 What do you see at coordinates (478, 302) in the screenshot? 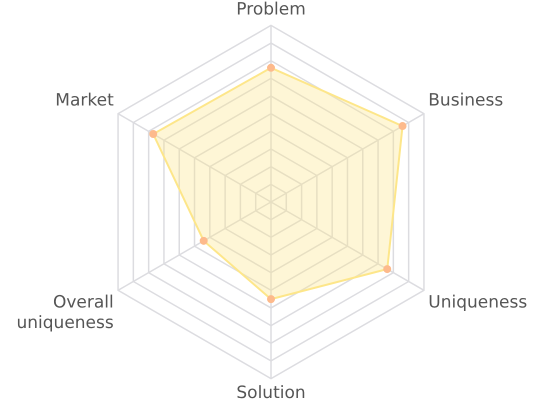
I see `spoke-label: Uniqueness` at bounding box center [478, 302].